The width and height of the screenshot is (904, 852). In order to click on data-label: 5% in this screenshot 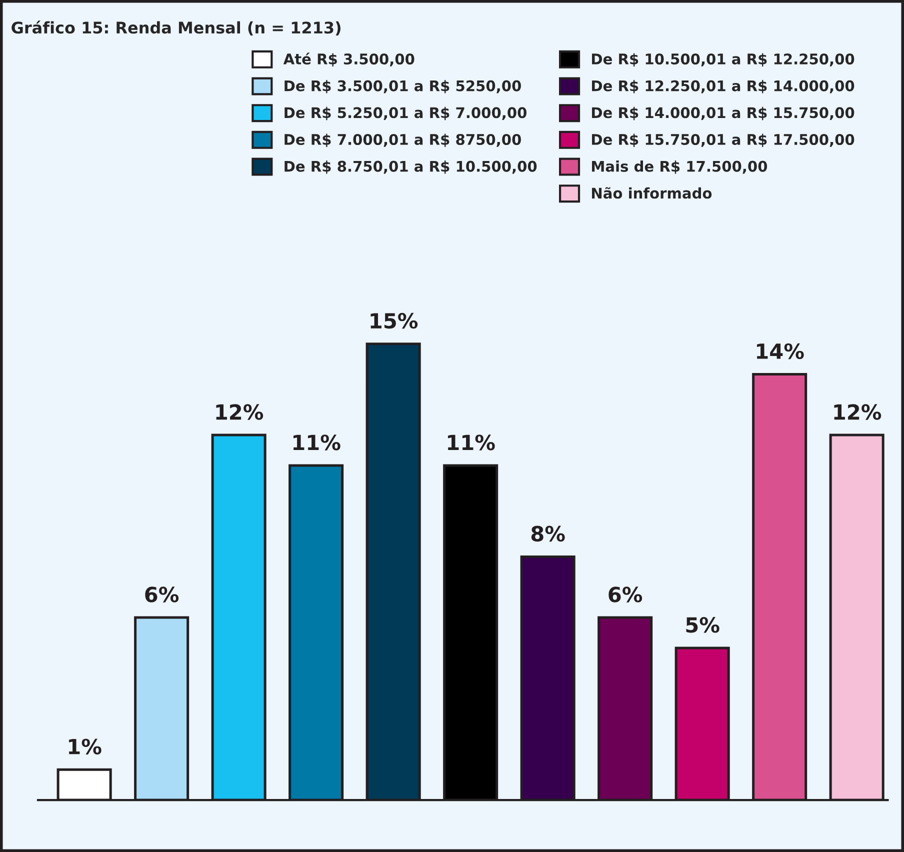, I will do `click(703, 625)`.